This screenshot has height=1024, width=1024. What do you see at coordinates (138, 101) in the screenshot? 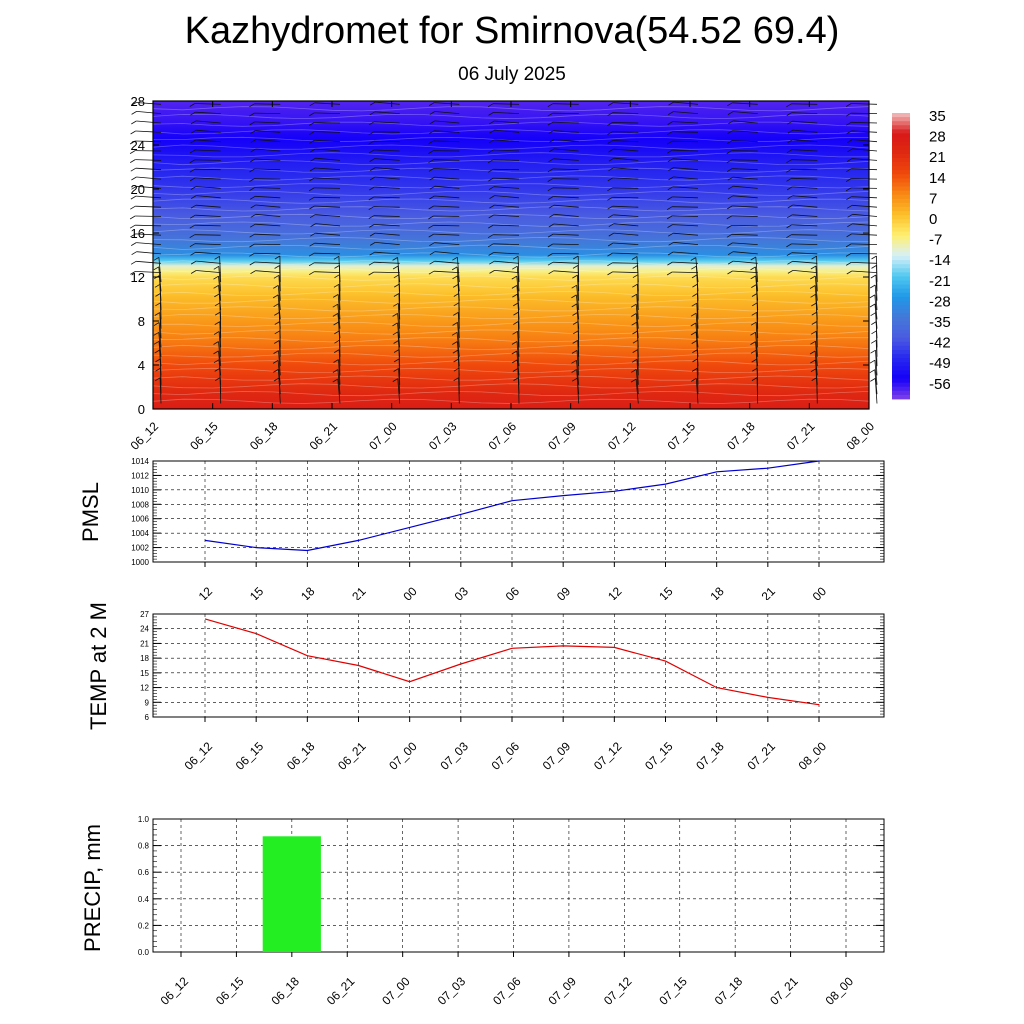
I see `y-tick-label: 28` at bounding box center [138, 101].